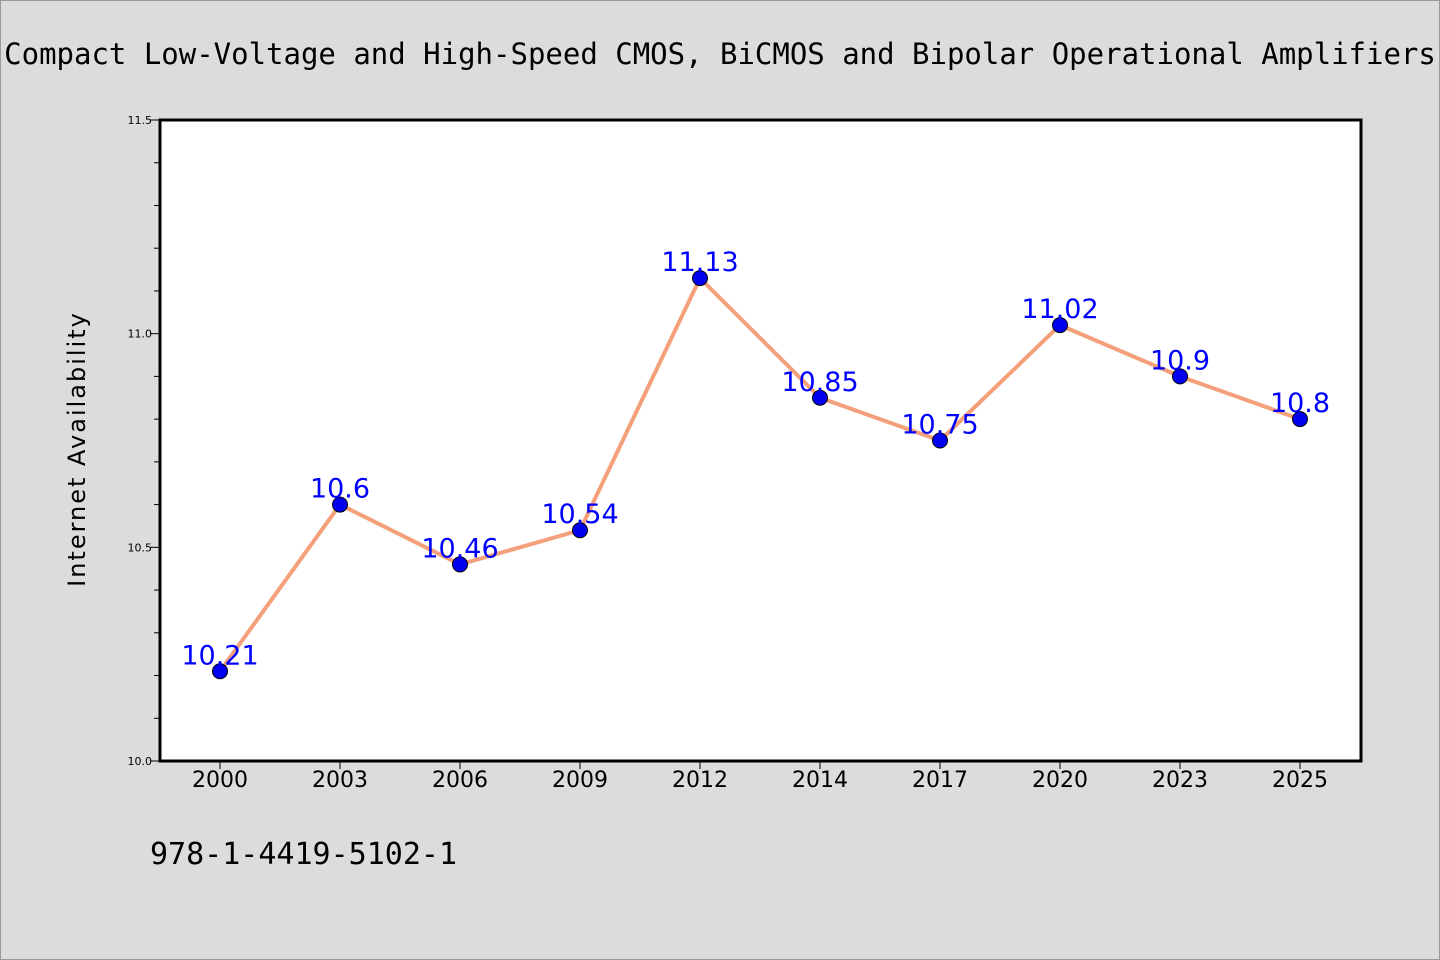  What do you see at coordinates (219, 655) in the screenshot?
I see `data-label: 10.21` at bounding box center [219, 655].